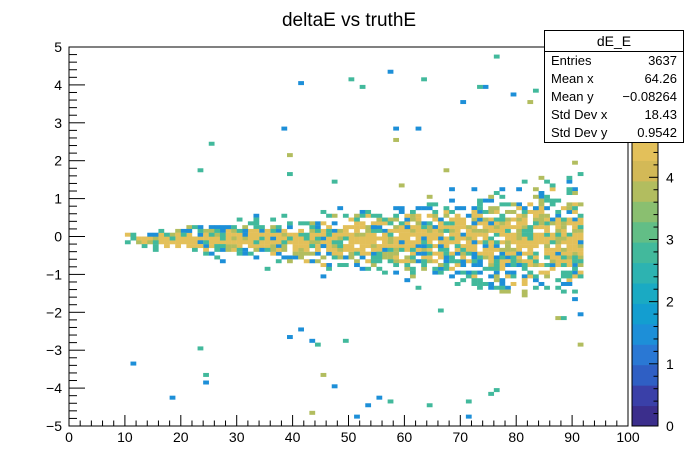  What do you see at coordinates (614, 133) in the screenshot?
I see `stats-row-stddev-y: Std Dev y 0.9542` at bounding box center [614, 133].